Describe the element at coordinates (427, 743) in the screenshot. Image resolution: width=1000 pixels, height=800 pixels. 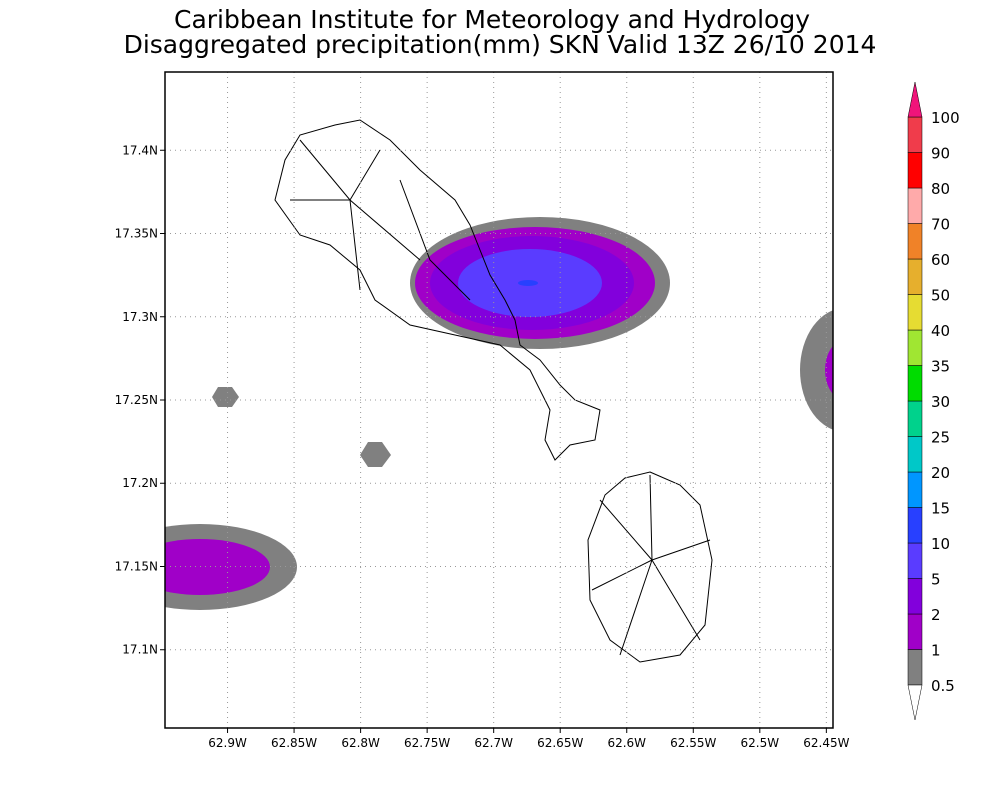
I see `x-tick-label: 62.75W` at that location.